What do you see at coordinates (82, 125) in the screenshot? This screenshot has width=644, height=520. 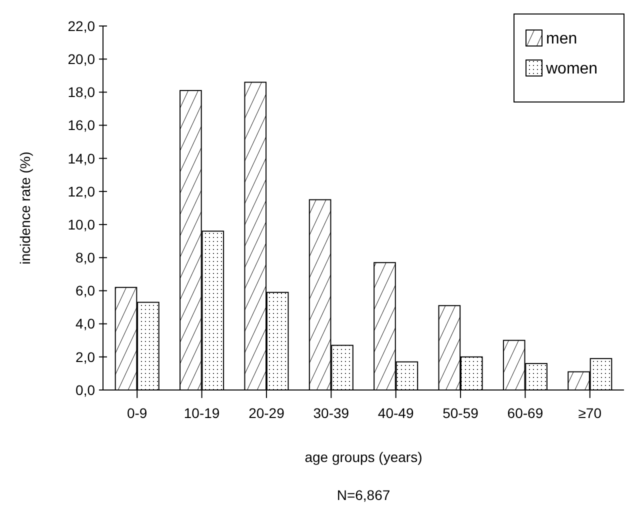 I see `y-tick-label: 16,0` at bounding box center [82, 125].